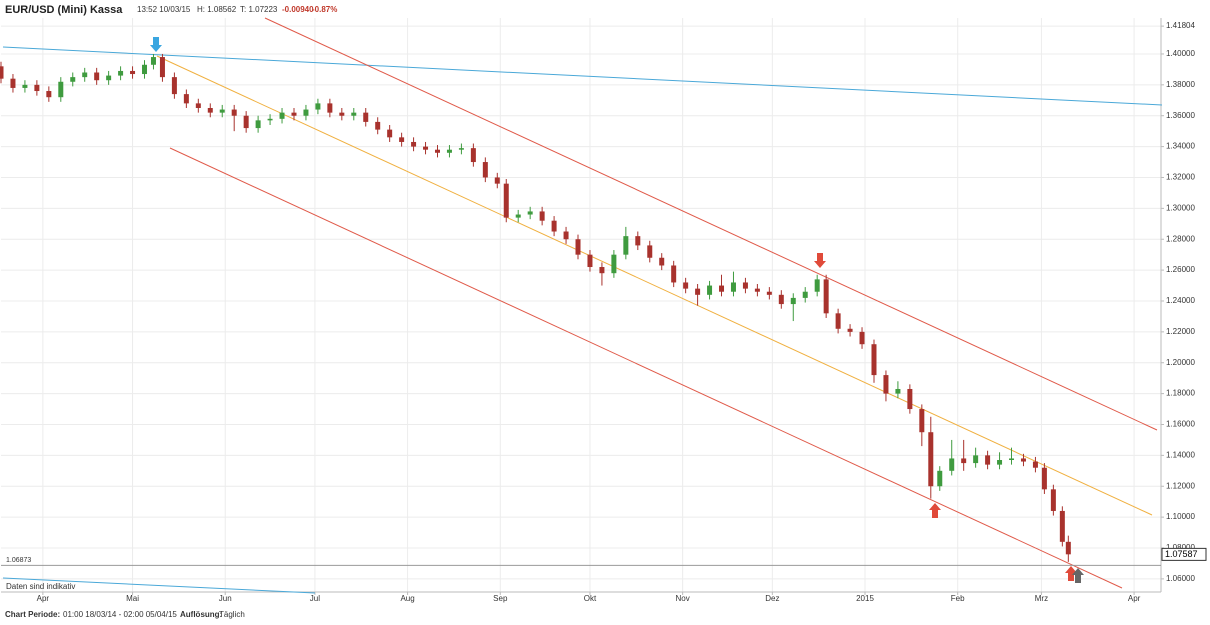 Image resolution: width=1210 pixels, height=625 pixels. What do you see at coordinates (32, 614) in the screenshot?
I see `footer-label: Chart Periode:` at bounding box center [32, 614].